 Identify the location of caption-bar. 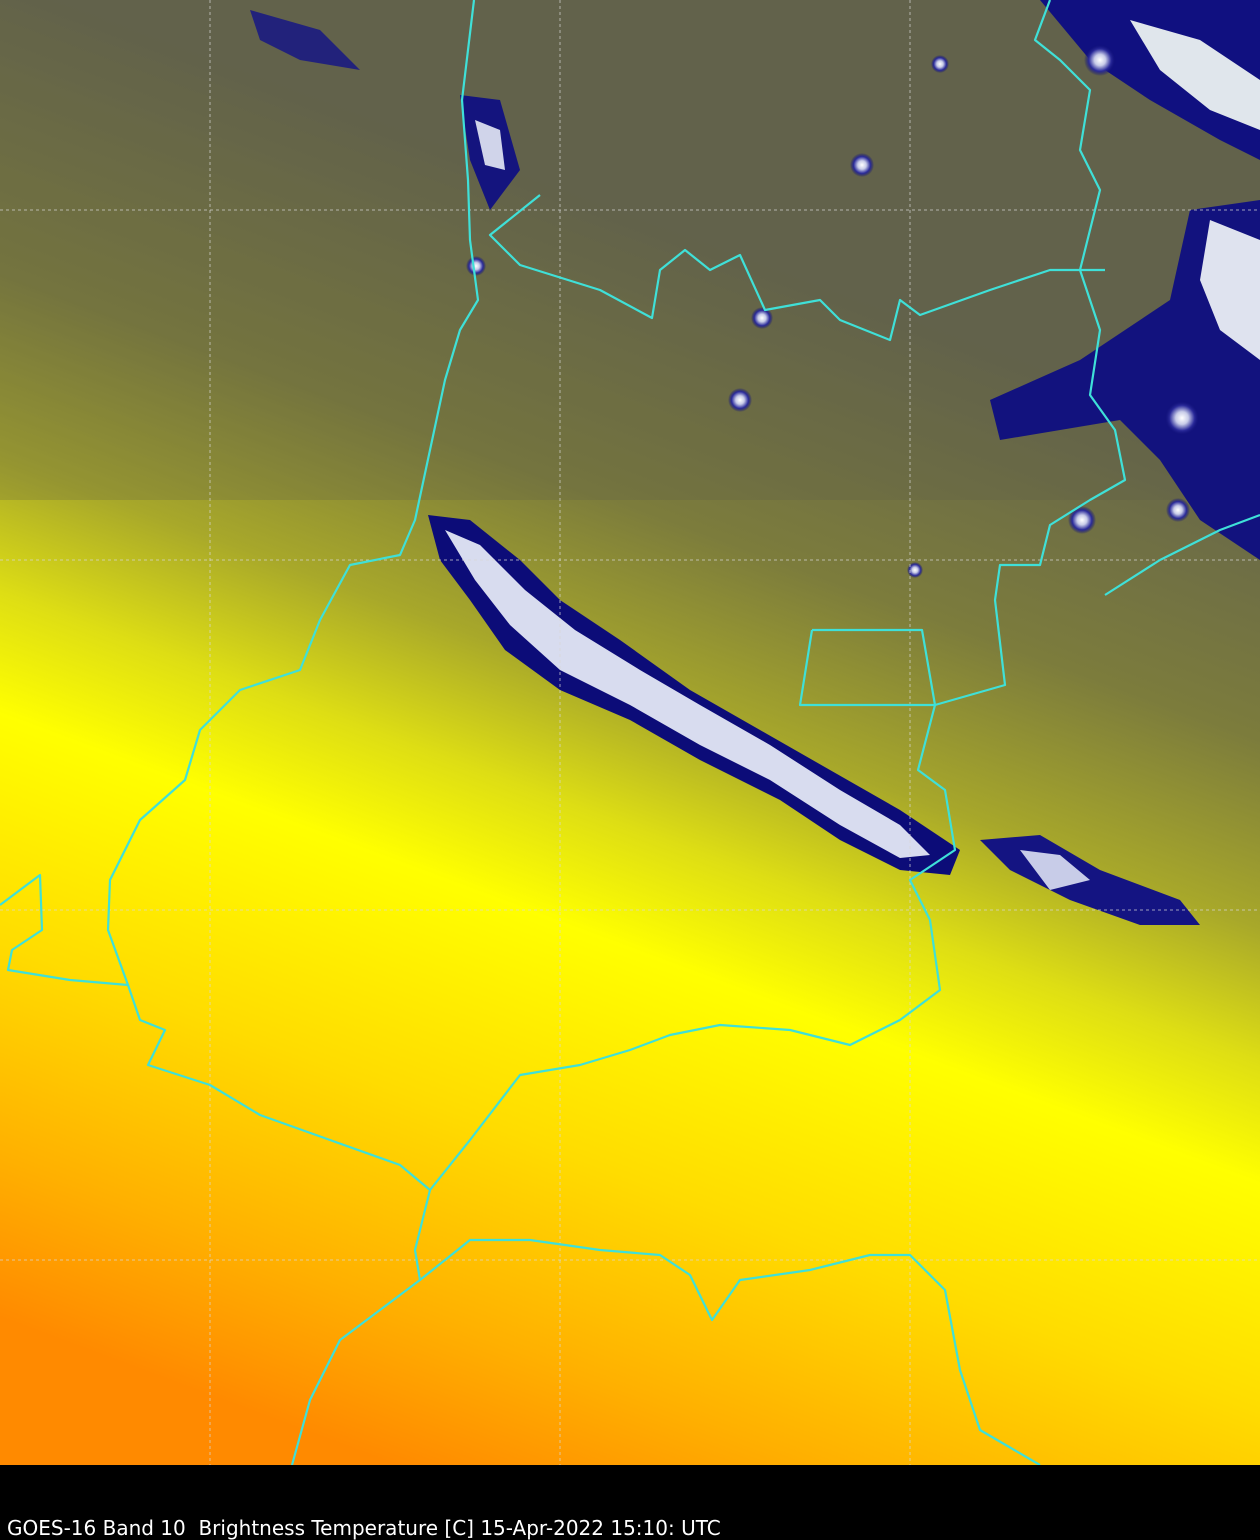
(630, 1502).